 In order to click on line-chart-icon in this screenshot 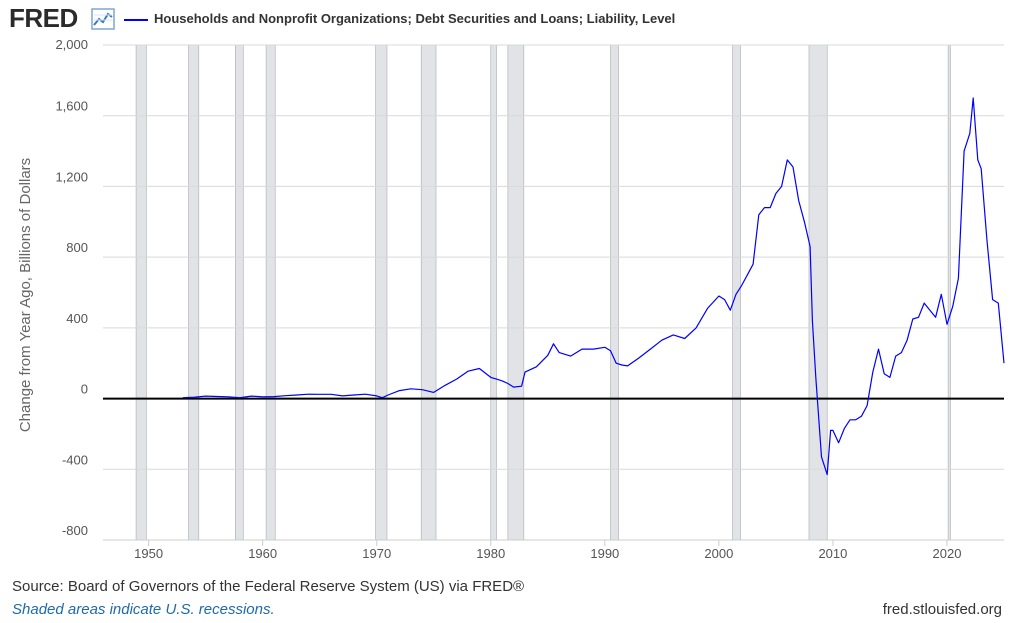, I will do `click(103, 19)`.